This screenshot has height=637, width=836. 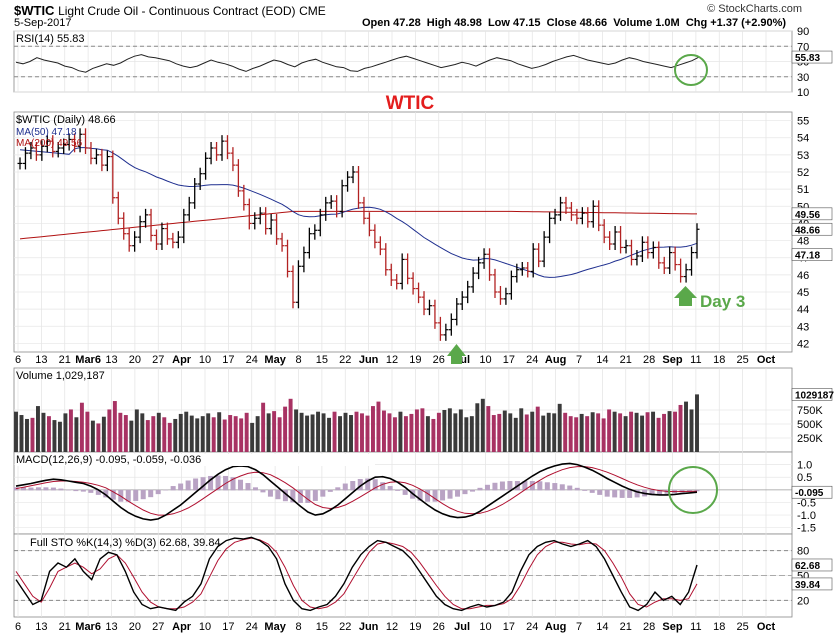 I want to click on volume-last-tag-box, so click(x=812, y=394).